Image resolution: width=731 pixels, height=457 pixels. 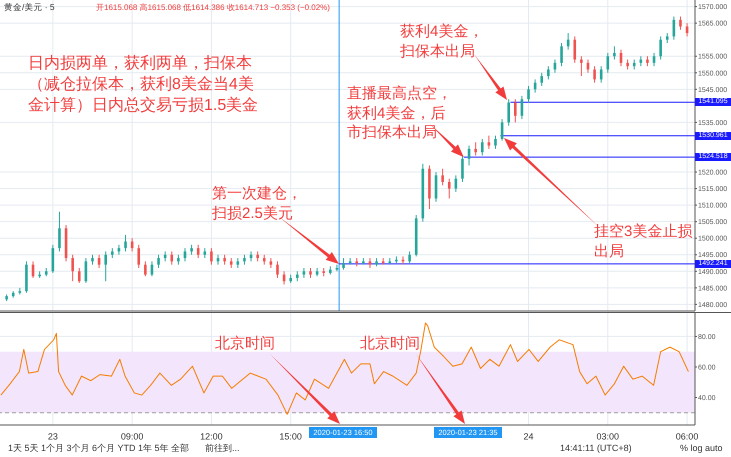 What do you see at coordinates (701, 449) in the screenshot?
I see `text: % log auto` at bounding box center [701, 449].